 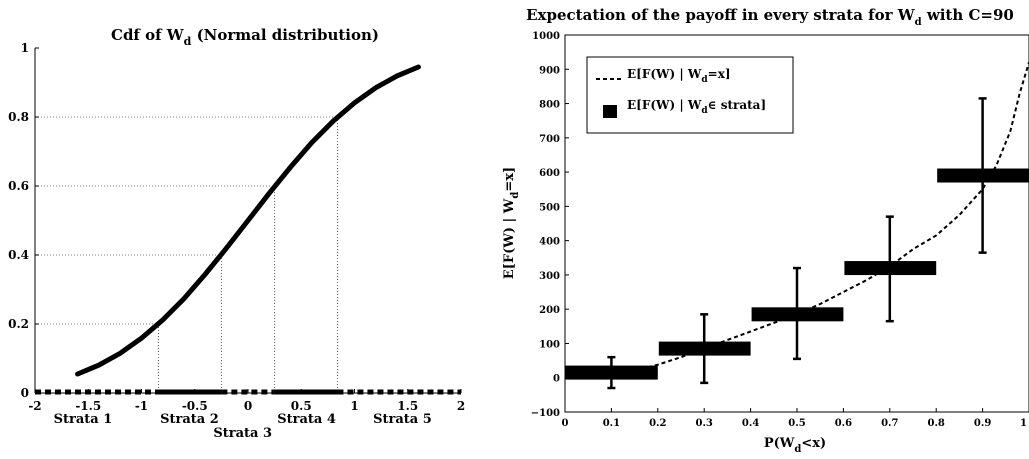 I want to click on payoff-x-tick-label: 0, so click(x=565, y=423).